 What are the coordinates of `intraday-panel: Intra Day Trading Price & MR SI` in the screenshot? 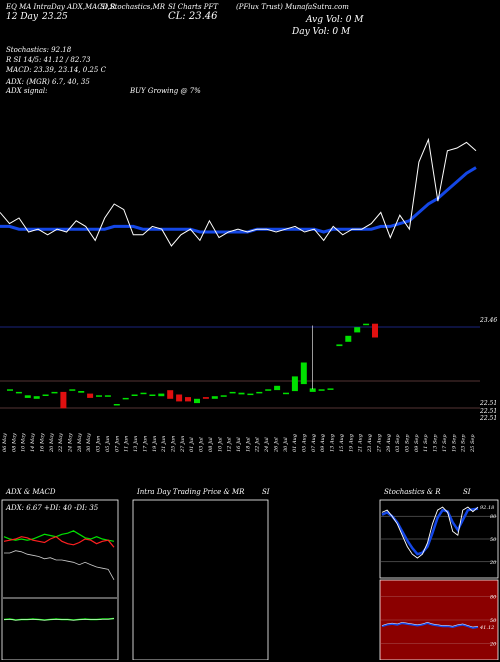 It's located at (201, 574).